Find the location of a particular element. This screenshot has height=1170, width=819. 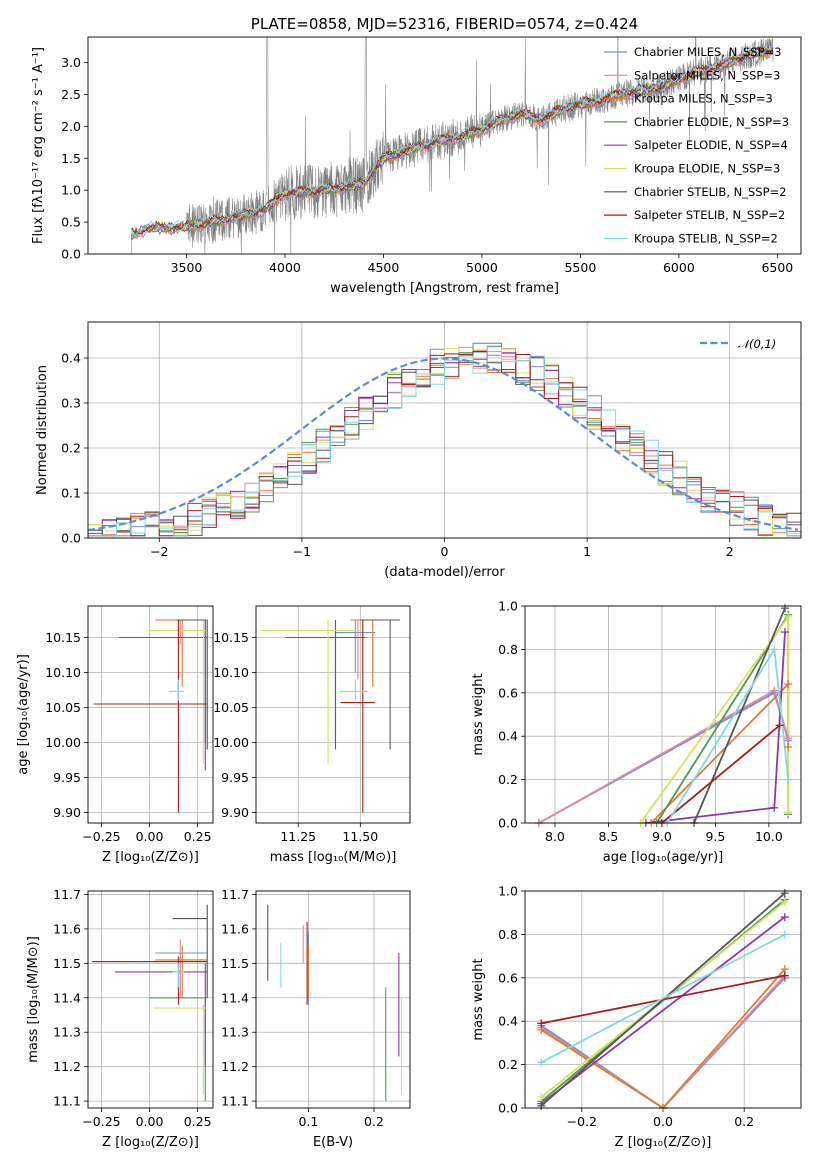

spectrum-x-tick-label: 3500 is located at coordinates (187, 267).